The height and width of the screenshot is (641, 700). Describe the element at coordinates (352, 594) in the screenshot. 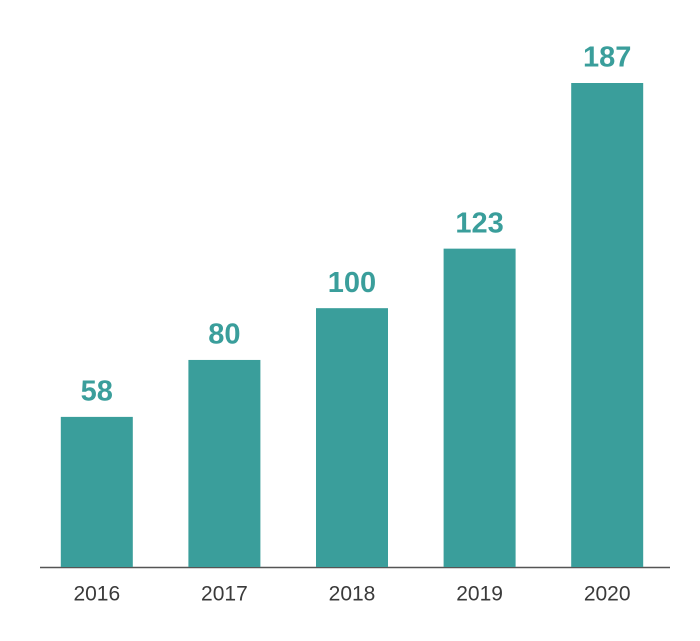

I see `x-tick-label: 2018` at that location.